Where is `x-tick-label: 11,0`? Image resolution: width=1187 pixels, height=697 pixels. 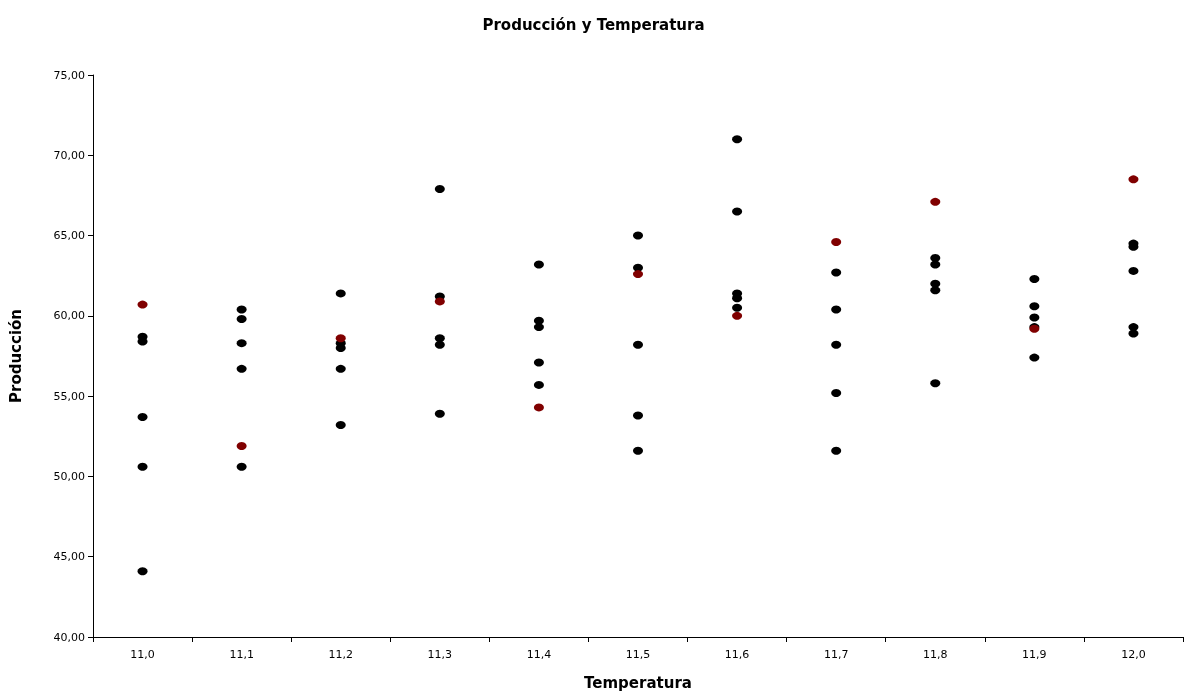
x-tick-label: 11,0 is located at coordinates (142, 654).